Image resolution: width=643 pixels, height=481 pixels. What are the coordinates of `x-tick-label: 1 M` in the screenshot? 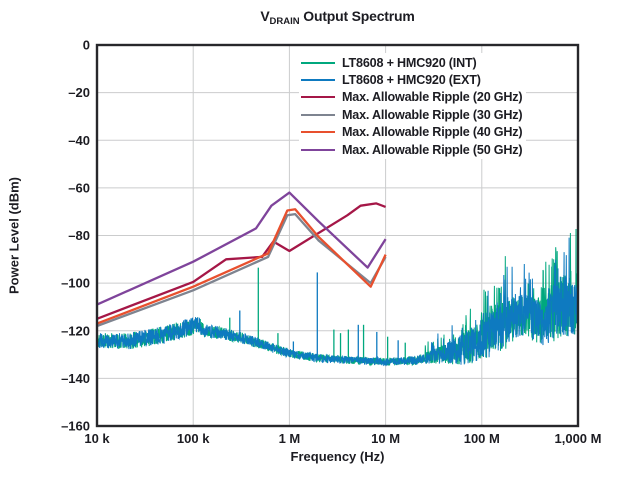 It's located at (290, 438).